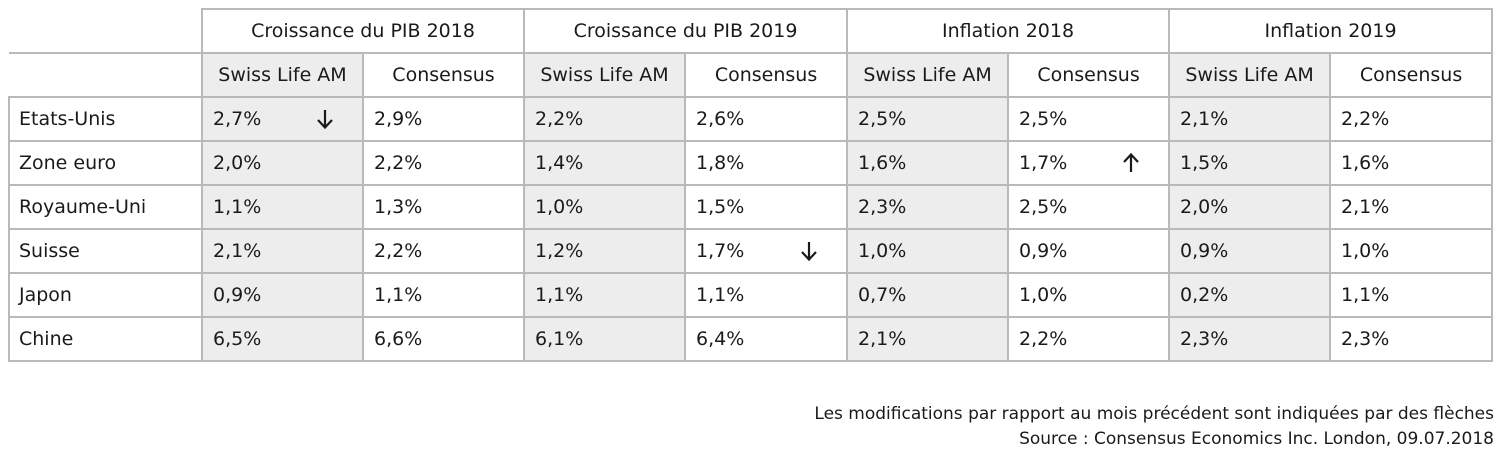 This screenshot has width=1502, height=458. I want to click on value-cell-consensus: 2,3%, so click(1411, 339).